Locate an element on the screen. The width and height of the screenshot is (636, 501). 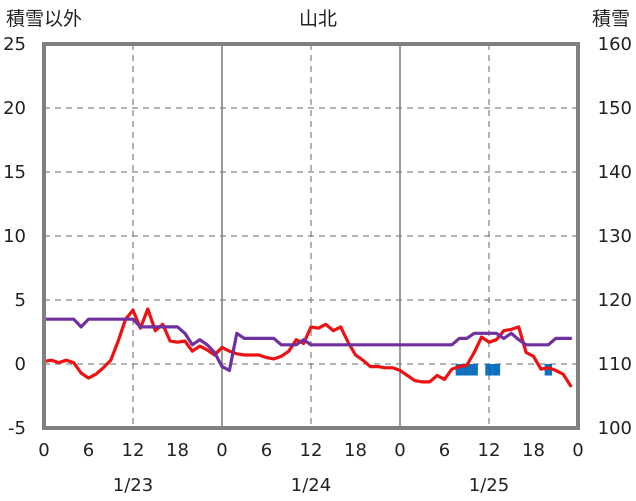
left-axis-ticks: -5 0 5 10 15 20 25 is located at coordinates (14, 236).